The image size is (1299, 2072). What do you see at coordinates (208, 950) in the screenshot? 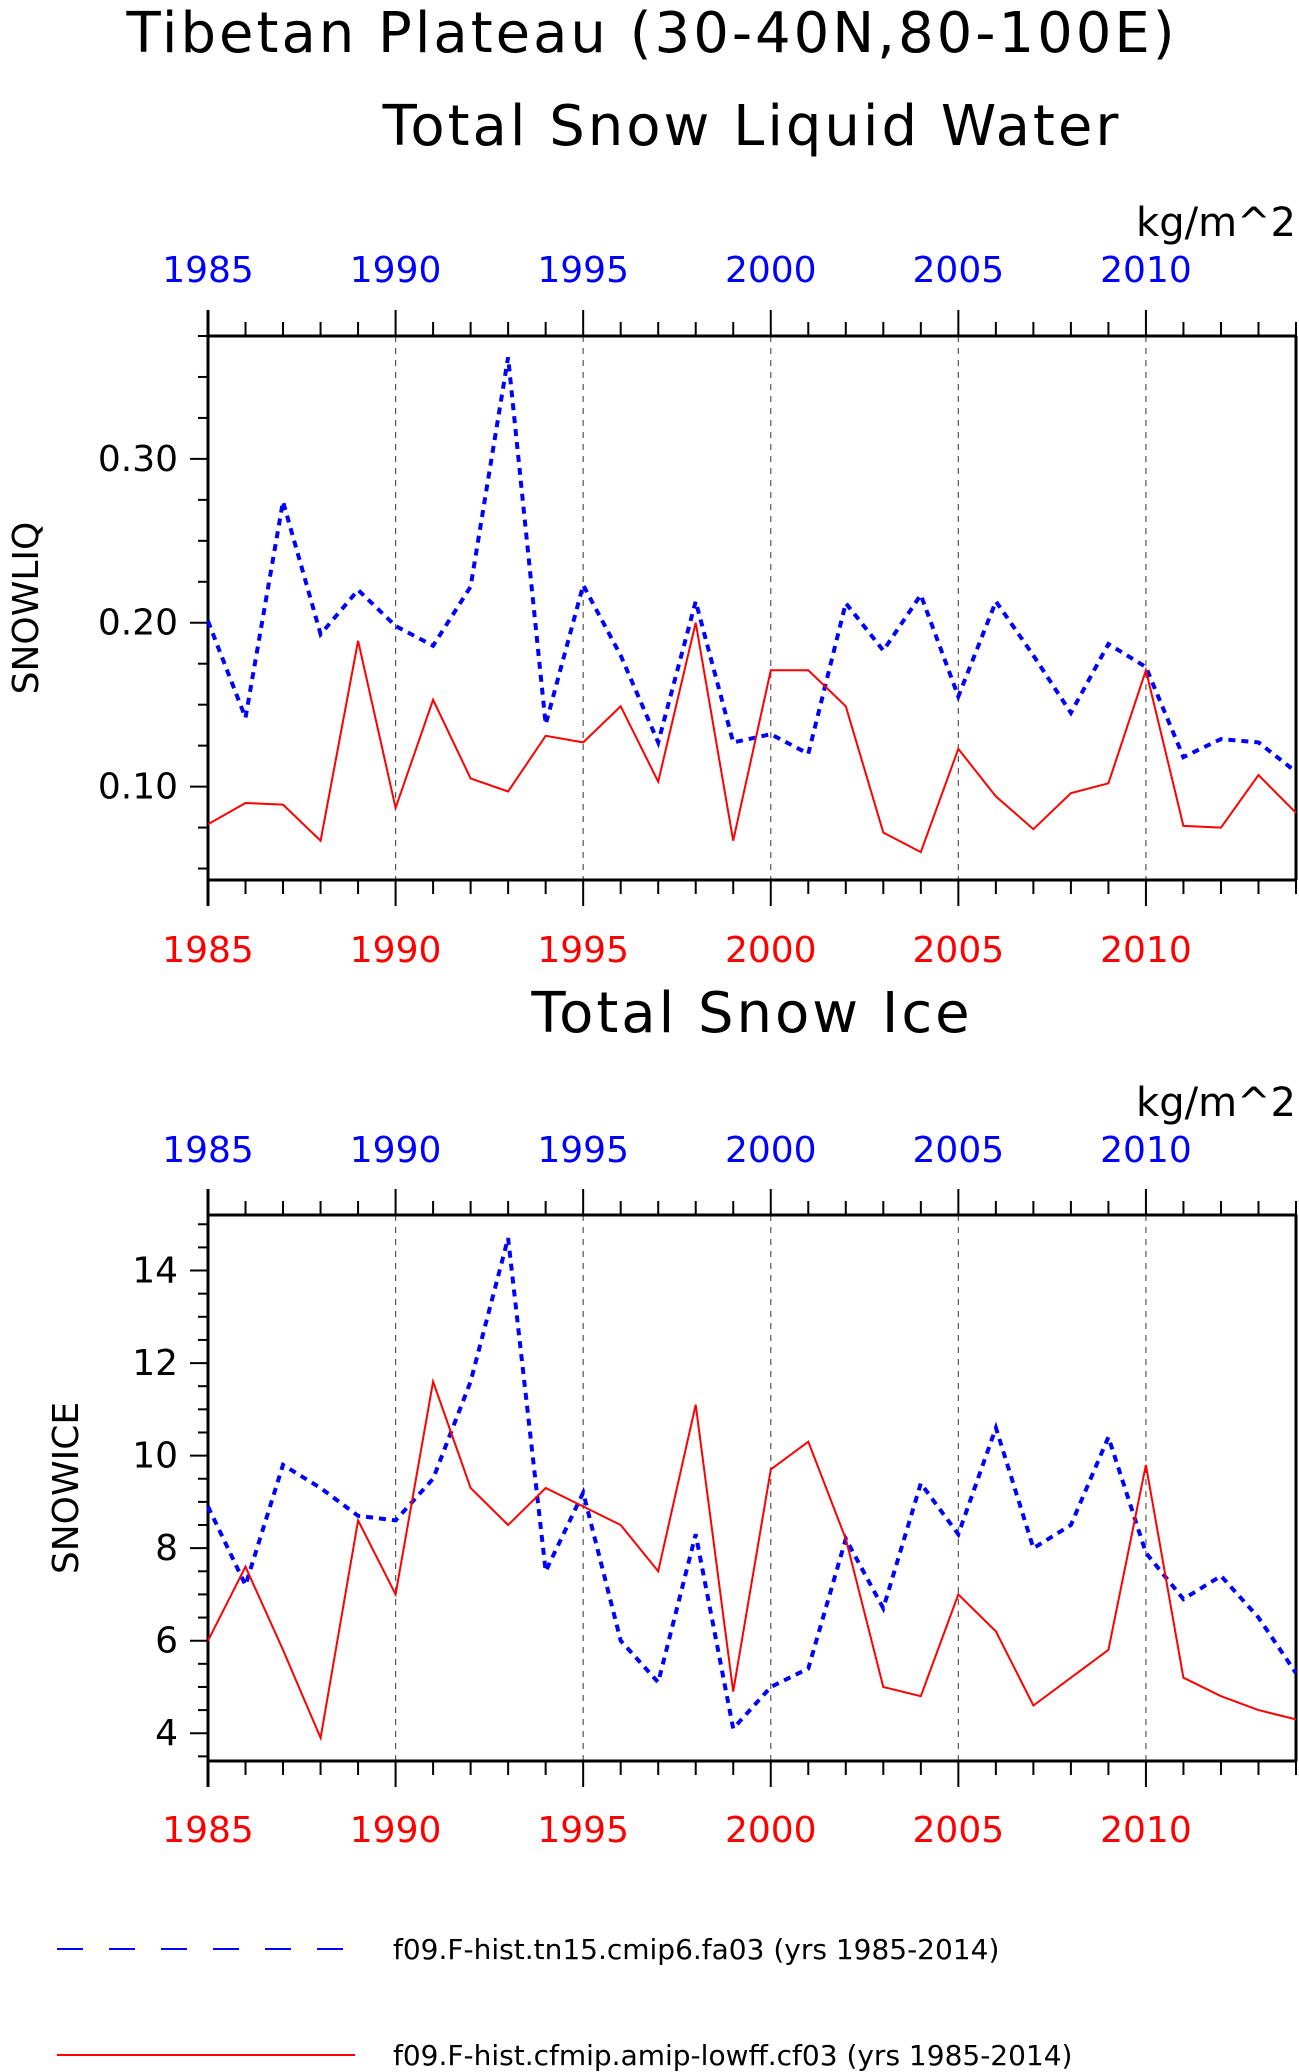
I see `snowliq-xtick-label-bottom: 1985` at bounding box center [208, 950].